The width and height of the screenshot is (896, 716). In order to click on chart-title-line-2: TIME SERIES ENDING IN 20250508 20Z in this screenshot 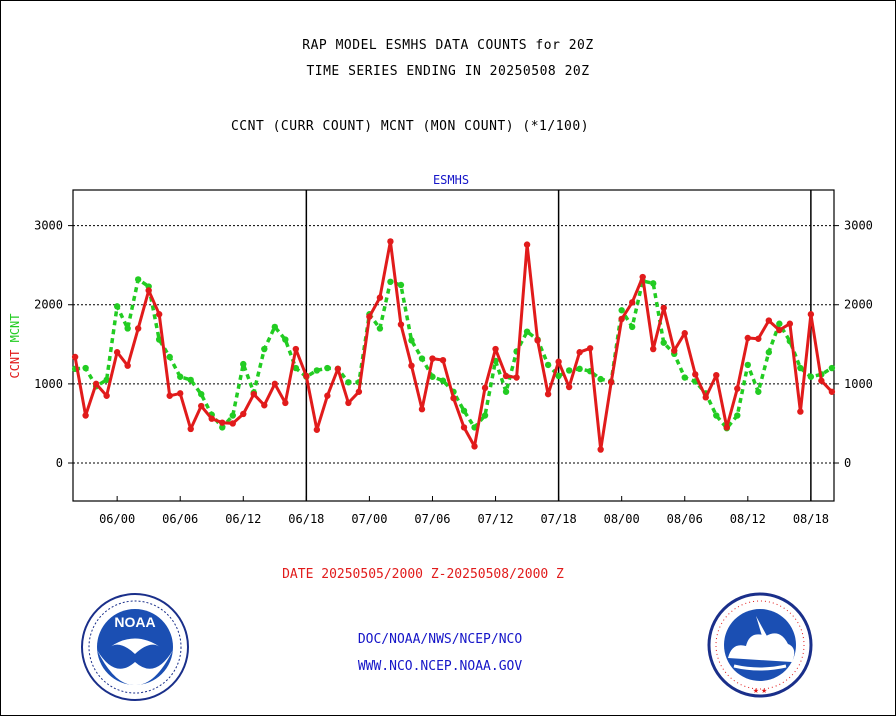, I will do `click(448, 71)`.